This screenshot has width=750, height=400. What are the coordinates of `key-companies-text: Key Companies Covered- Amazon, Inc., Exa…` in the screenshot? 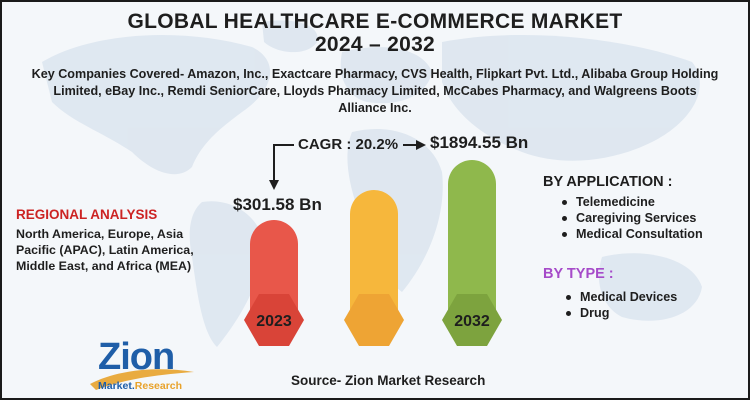 It's located at (375, 91).